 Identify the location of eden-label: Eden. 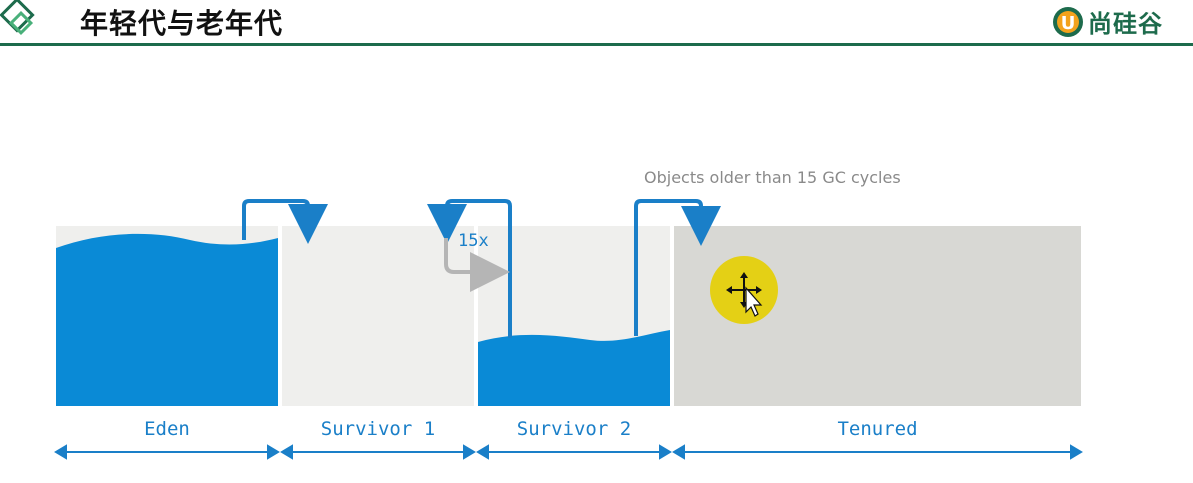
(167, 429).